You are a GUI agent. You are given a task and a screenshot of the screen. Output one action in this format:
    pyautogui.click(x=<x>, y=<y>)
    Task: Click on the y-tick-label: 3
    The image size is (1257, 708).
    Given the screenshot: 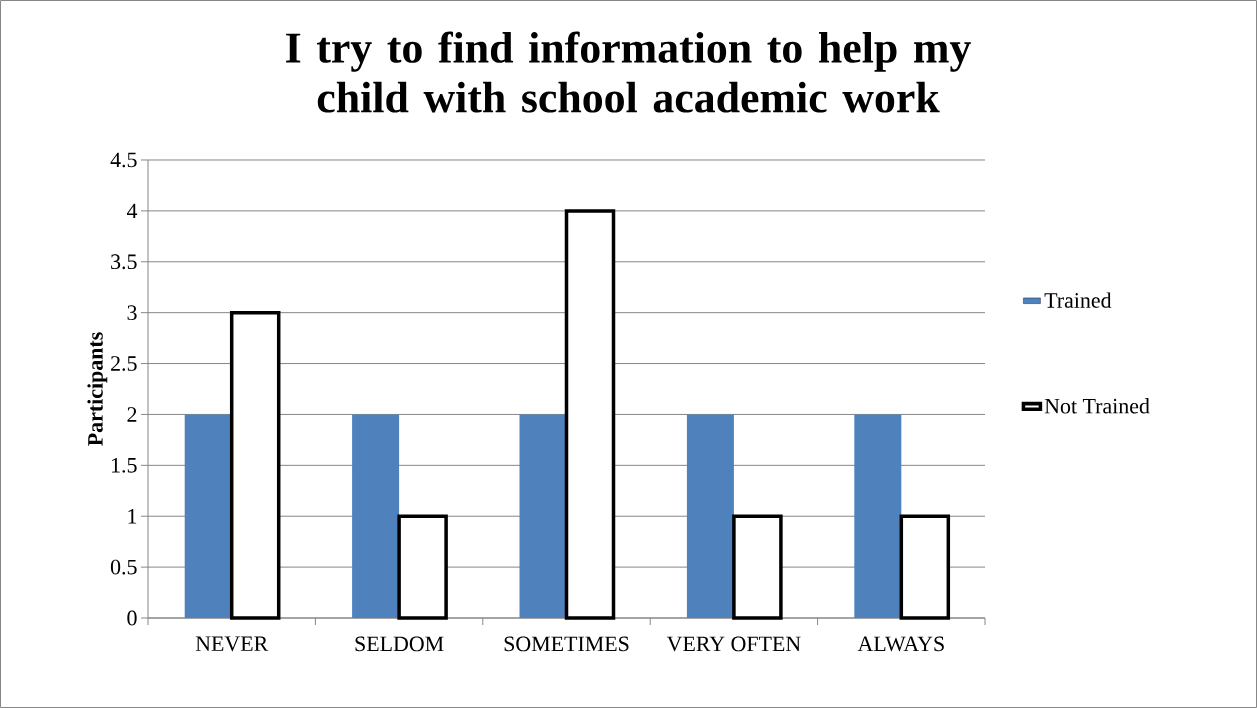 What is the action you would take?
    pyautogui.click(x=132, y=313)
    